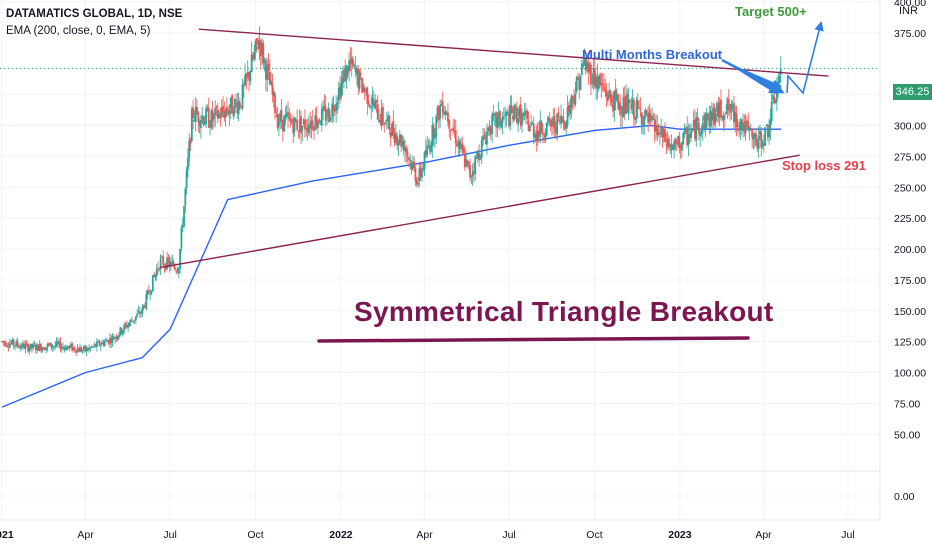 This screenshot has height=555, width=932. Describe the element at coordinates (78, 31) in the screenshot. I see `ema-indicator-legend: EMA (200, close, 0, EMA, 5)` at that location.